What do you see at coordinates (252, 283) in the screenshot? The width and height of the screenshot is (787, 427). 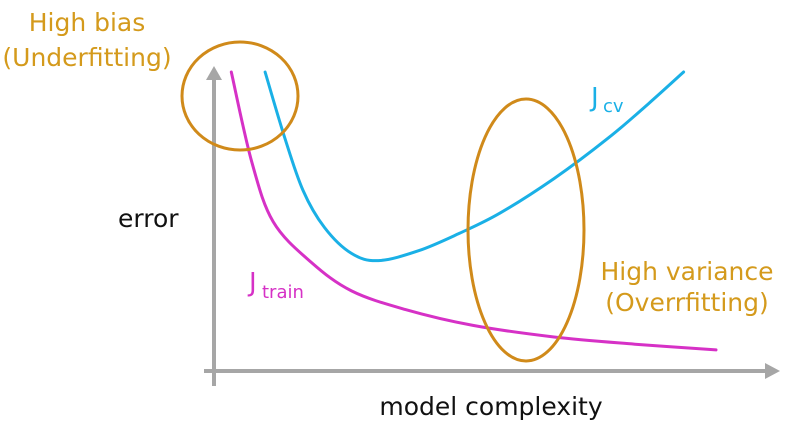 I see `series-label-train-main: J` at bounding box center [252, 283].